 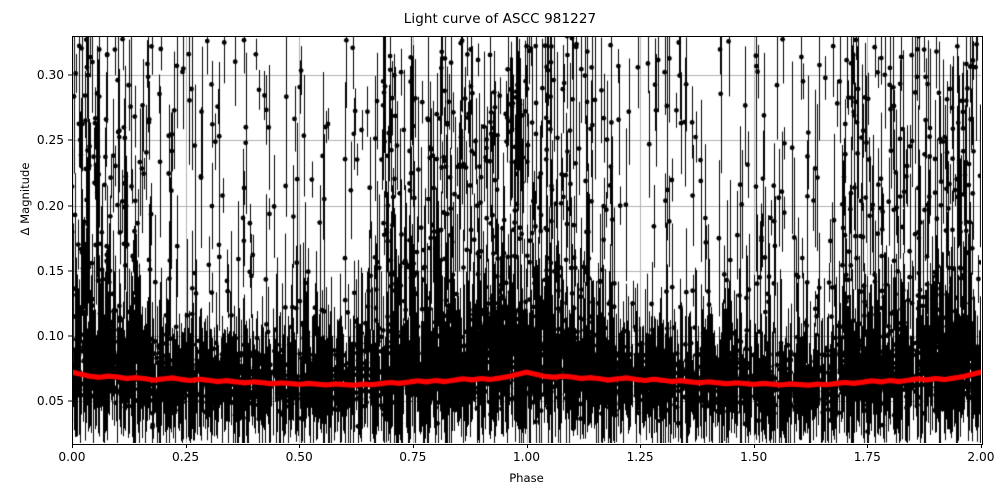 I want to click on page-title: Light curve of ASCC 981227, so click(x=500, y=19).